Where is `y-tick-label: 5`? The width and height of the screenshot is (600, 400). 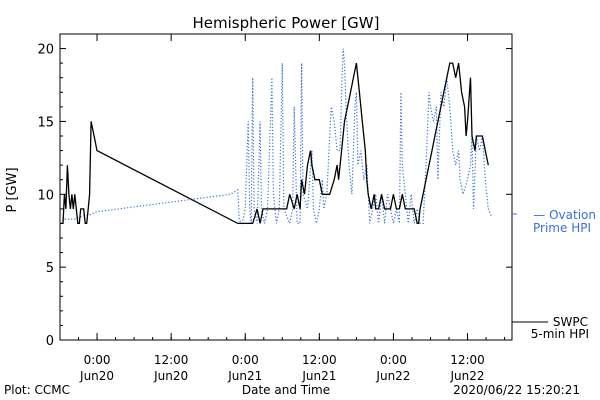 y-tick-label: 5 is located at coordinates (50, 268).